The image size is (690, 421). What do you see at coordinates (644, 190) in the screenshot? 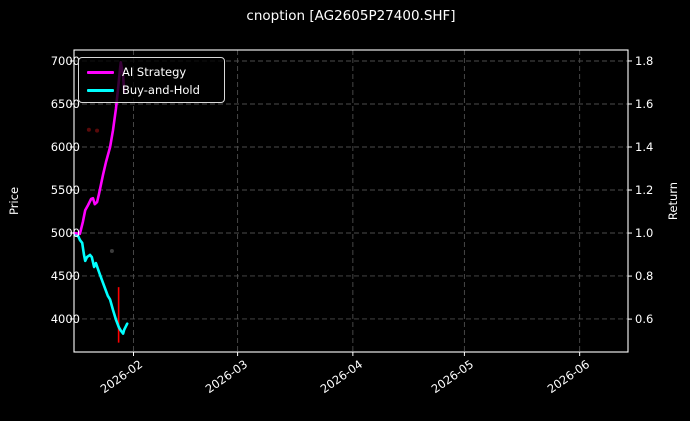
I see `return-tick-label: 1.2` at bounding box center [644, 190].